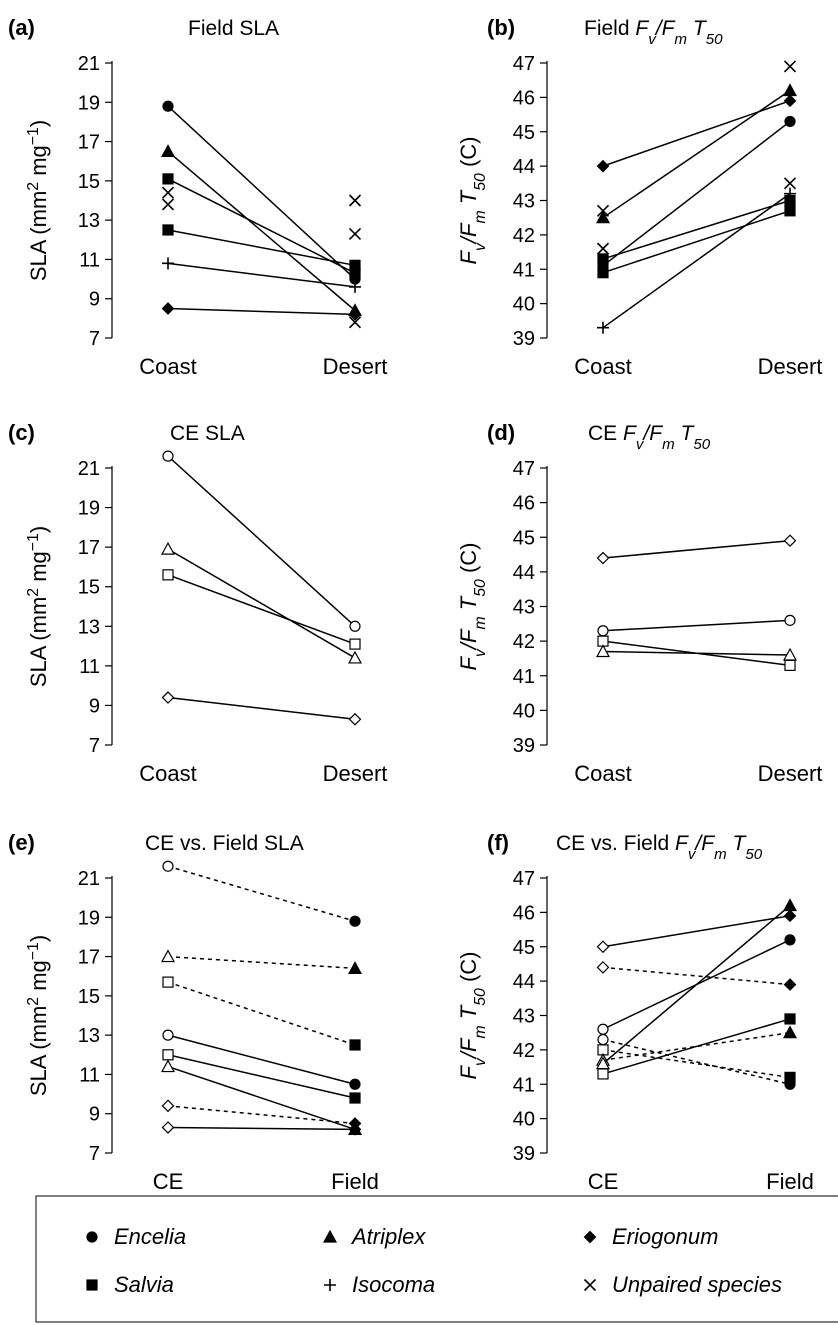 This screenshot has width=838, height=1325. Describe the element at coordinates (393, 1284) in the screenshot. I see `legend-label: Isocoma` at that location.